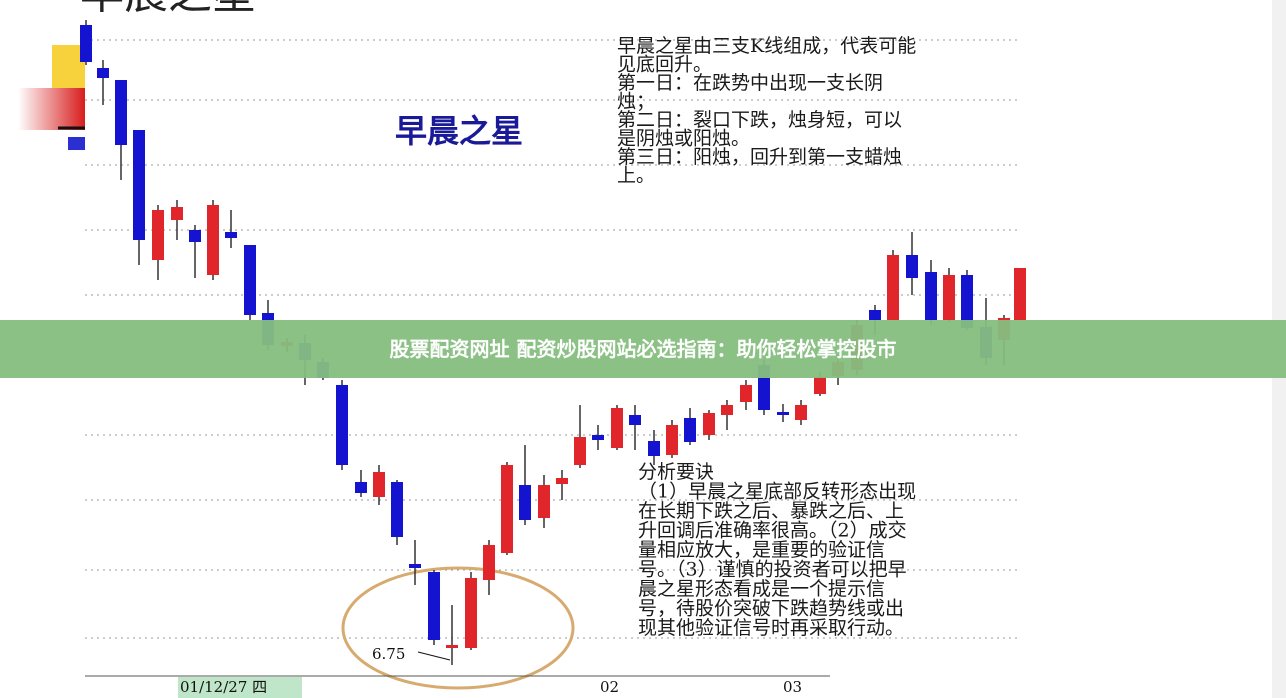  Describe the element at coordinates (759, 157) in the screenshot. I see `description-line: 第三日：阳烛，回升到第一支蜡烛` at that location.